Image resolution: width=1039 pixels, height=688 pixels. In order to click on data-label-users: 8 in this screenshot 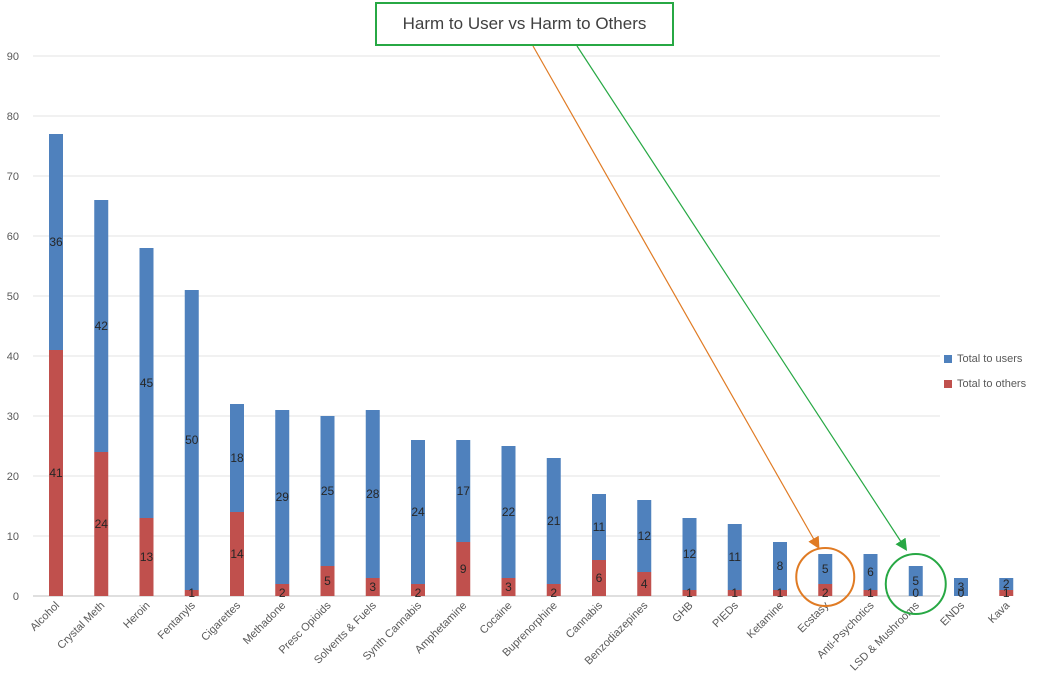, I will do `click(780, 566)`.